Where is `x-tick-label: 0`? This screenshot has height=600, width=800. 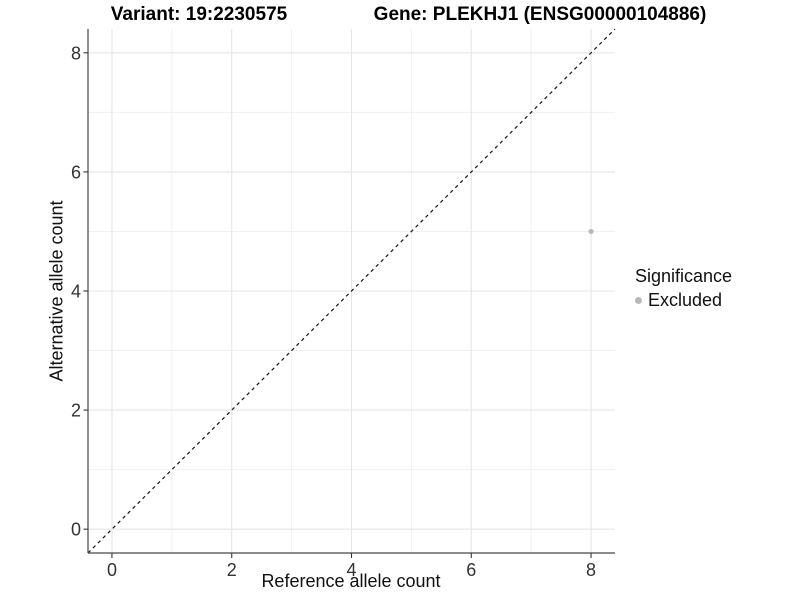
x-tick-label: 0 is located at coordinates (112, 570).